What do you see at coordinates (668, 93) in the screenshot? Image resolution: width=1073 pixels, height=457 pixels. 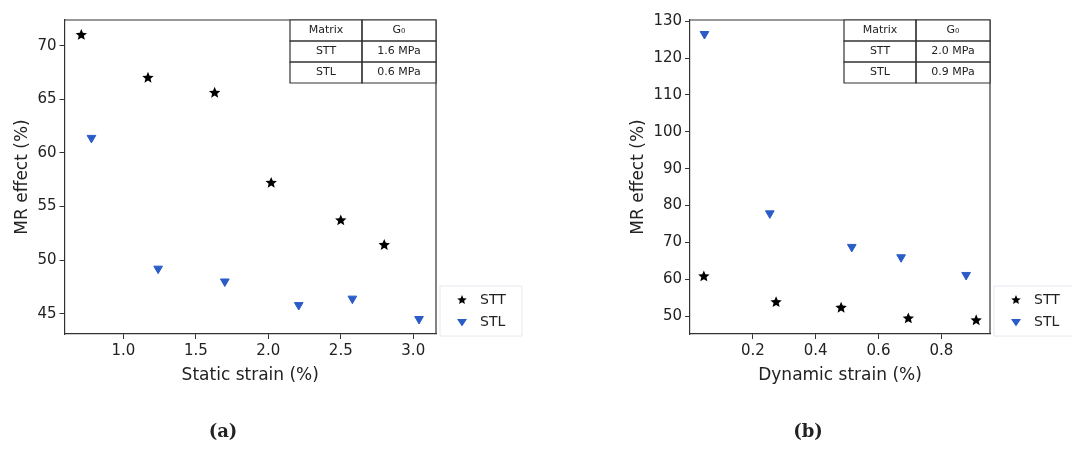 I see `y-tick-label: 110` at bounding box center [668, 93].